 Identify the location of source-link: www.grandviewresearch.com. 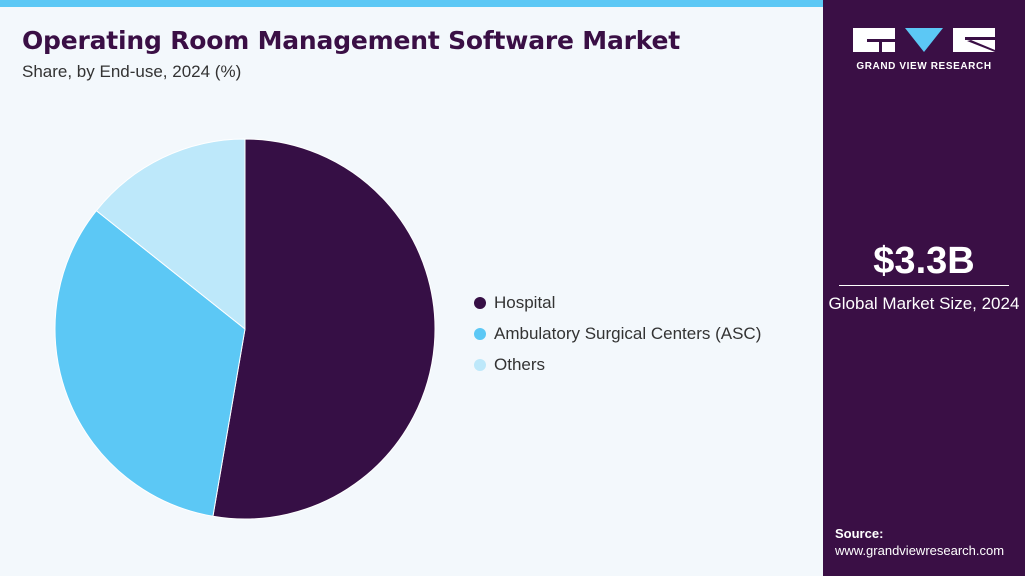
(920, 550).